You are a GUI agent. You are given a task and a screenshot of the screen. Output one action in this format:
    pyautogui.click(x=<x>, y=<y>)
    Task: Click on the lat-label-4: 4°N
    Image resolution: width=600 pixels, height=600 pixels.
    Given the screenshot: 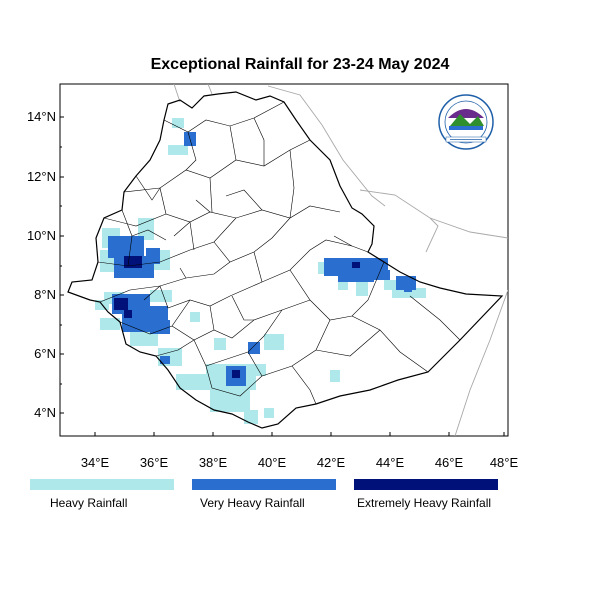 What is the action you would take?
    pyautogui.click(x=45, y=412)
    